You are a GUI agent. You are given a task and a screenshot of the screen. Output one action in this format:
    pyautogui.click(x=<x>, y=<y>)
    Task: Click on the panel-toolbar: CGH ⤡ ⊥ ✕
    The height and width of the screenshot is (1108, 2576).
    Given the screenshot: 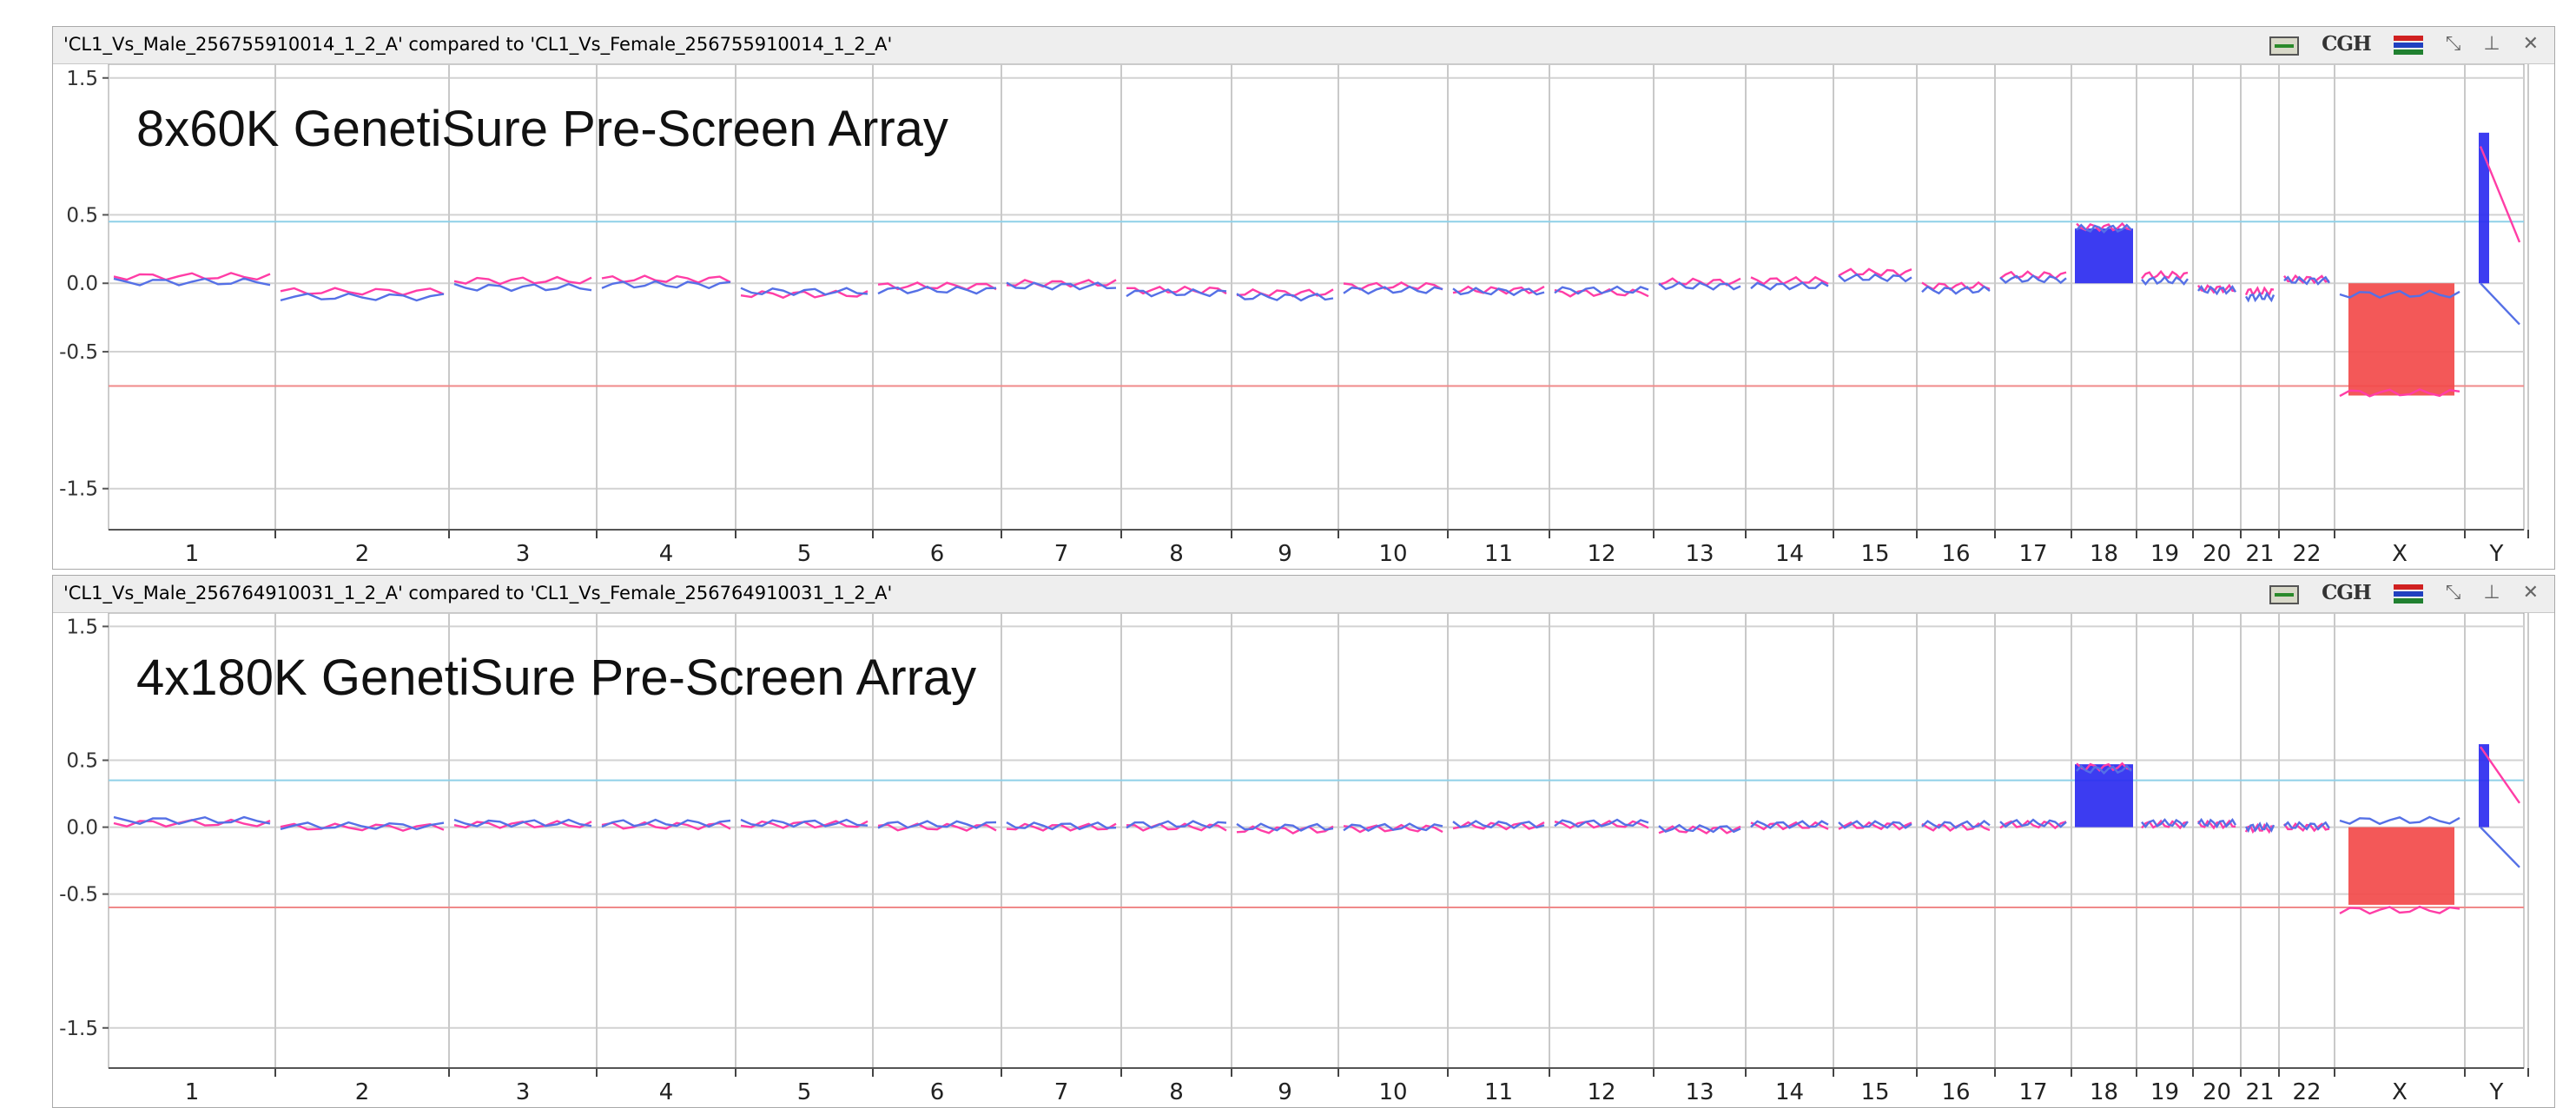 What is the action you would take?
    pyautogui.click(x=2404, y=593)
    